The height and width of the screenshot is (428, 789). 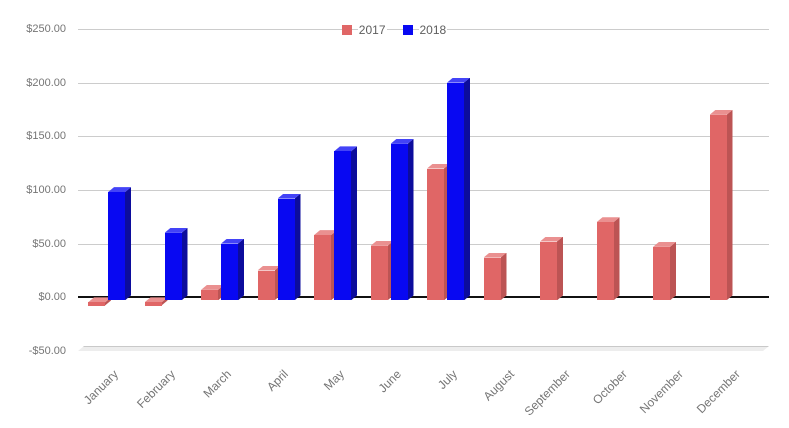 I want to click on y-tick-label-0: $0.00, so click(x=52, y=297).